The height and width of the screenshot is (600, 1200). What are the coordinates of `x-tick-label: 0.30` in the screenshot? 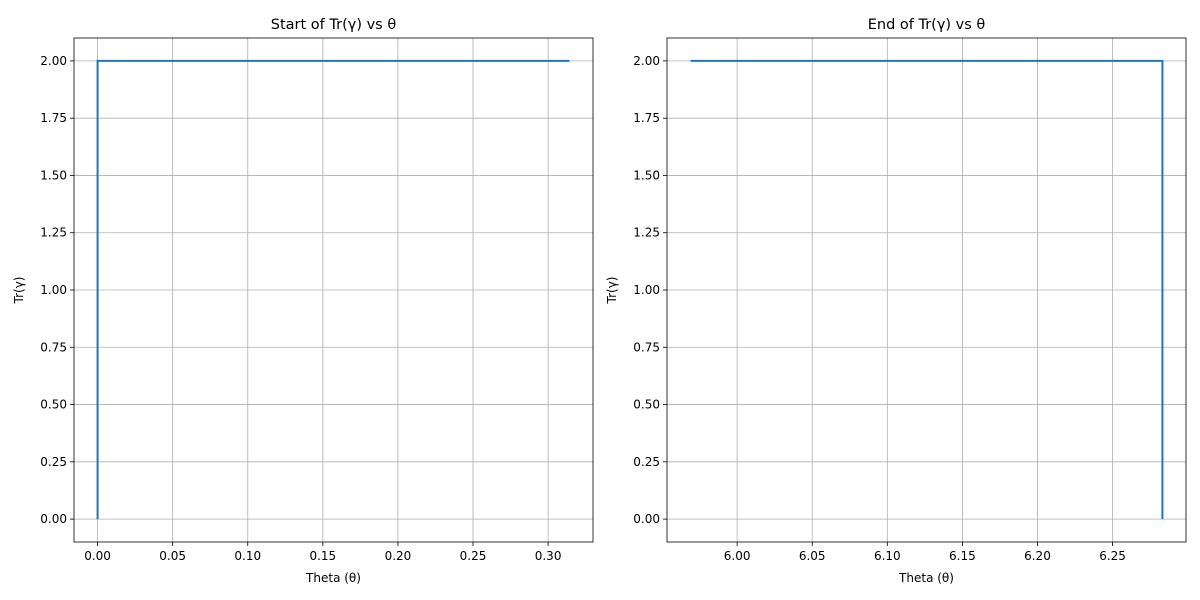 It's located at (548, 556).